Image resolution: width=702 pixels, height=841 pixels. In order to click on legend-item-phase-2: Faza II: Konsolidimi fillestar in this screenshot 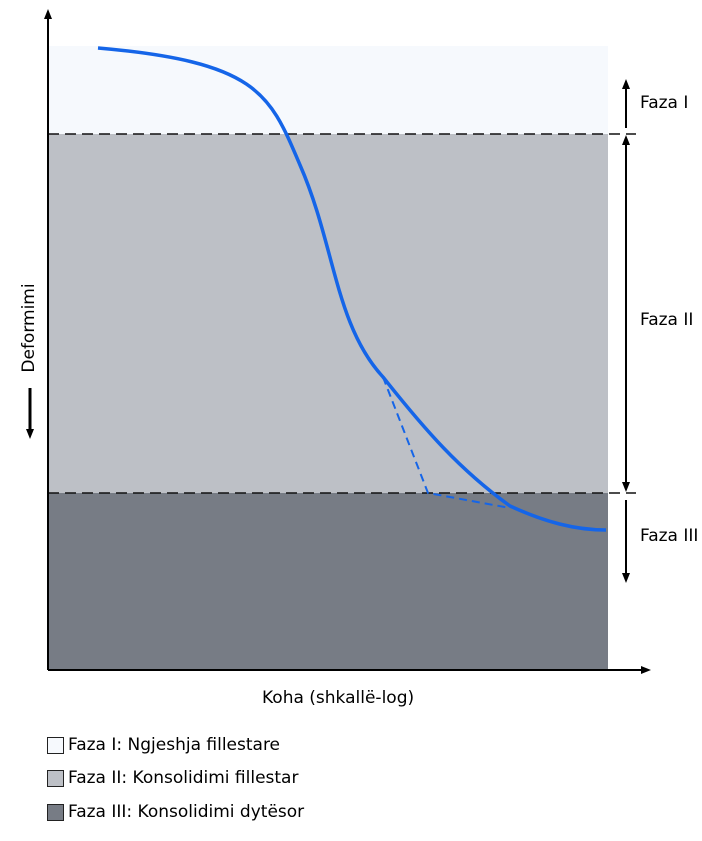, I will do `click(172, 778)`.